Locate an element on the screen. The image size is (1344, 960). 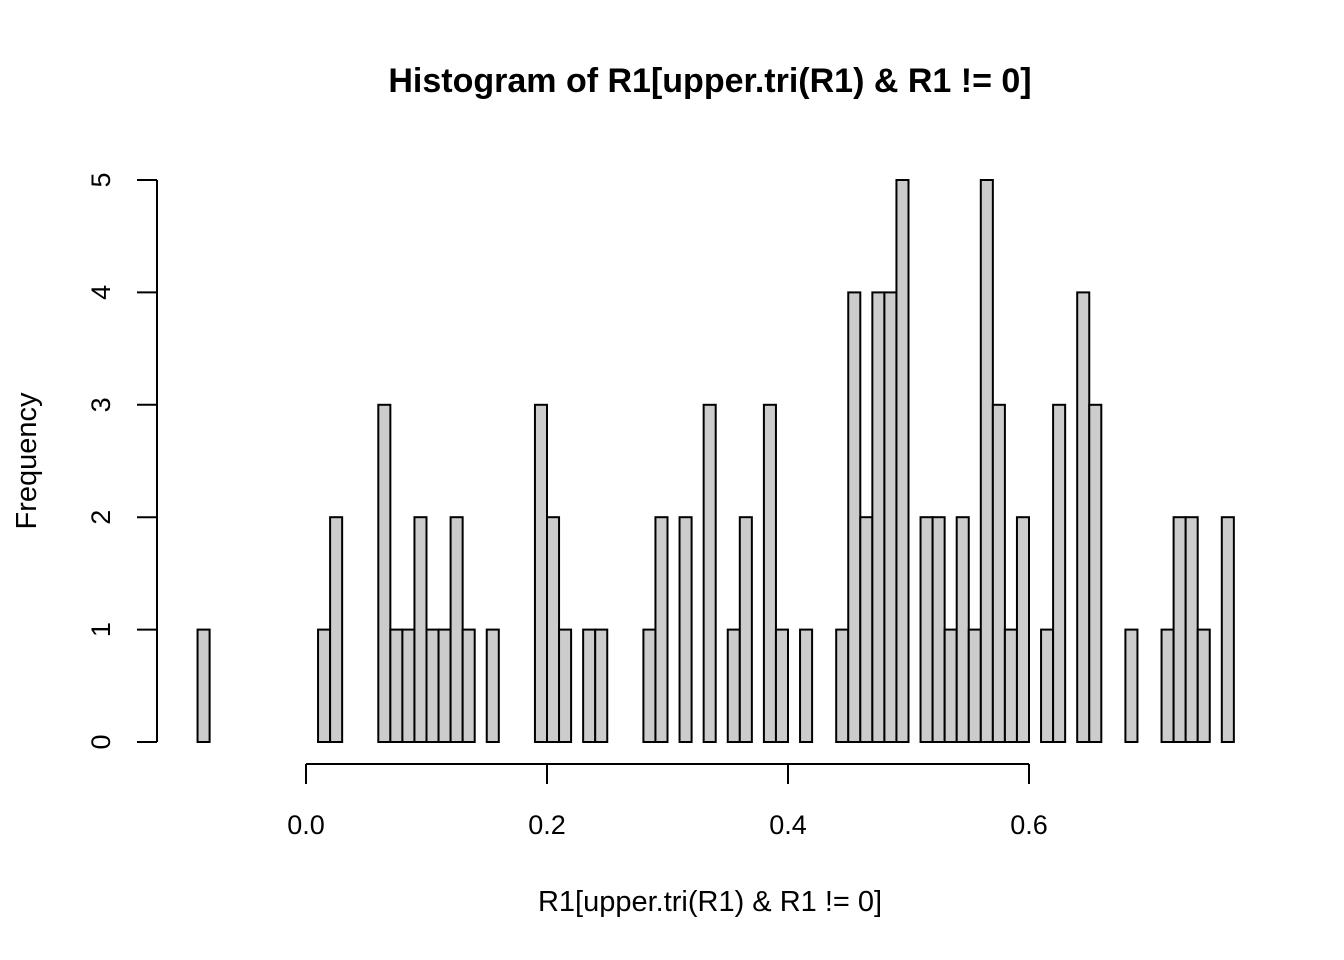
y-tick-label: 2 is located at coordinates (101, 517).